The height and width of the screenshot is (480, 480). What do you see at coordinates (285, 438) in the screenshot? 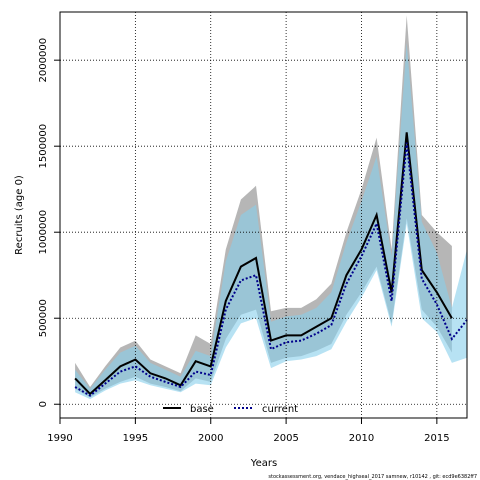
I see `x-tick-label: 2005` at bounding box center [285, 438].